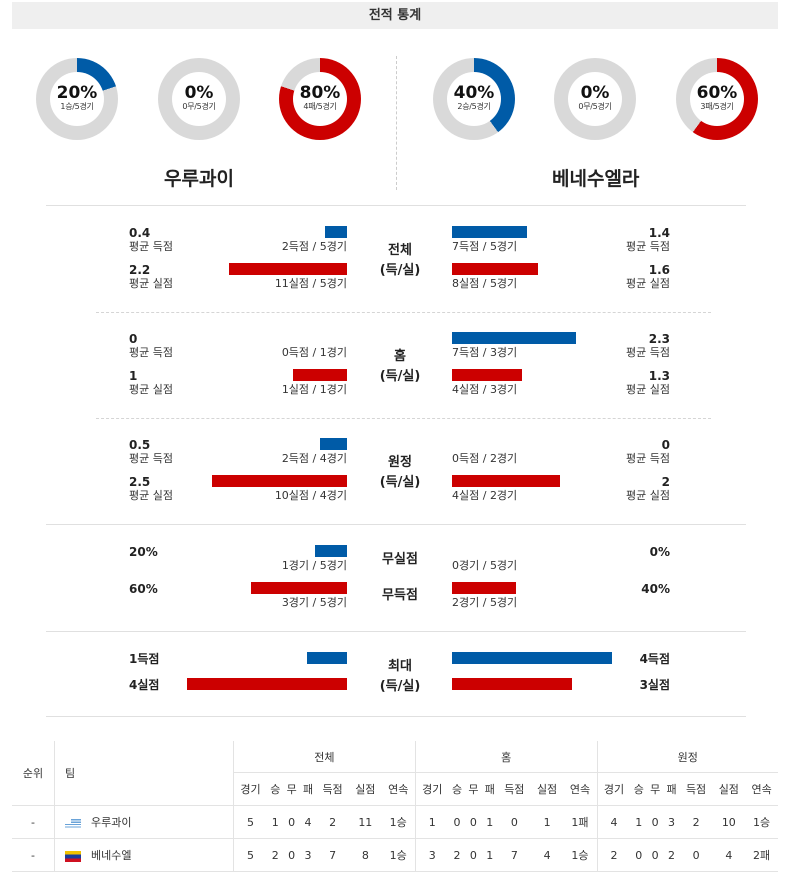  Describe the element at coordinates (580, 789) in the screenshot. I see `sub-header-6: 연속` at that location.